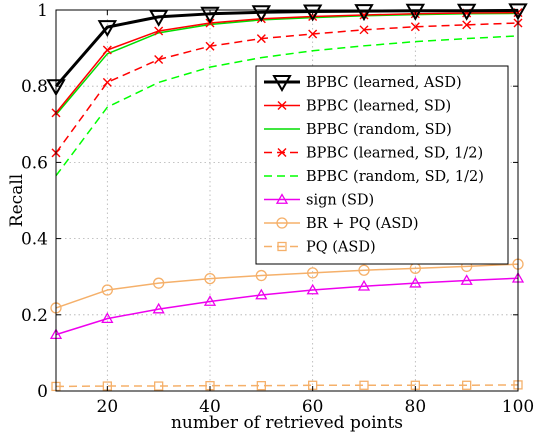 This screenshot has height=435, width=535. What do you see at coordinates (210, 407) in the screenshot?
I see `x-tick-label: 40` at bounding box center [210, 407].